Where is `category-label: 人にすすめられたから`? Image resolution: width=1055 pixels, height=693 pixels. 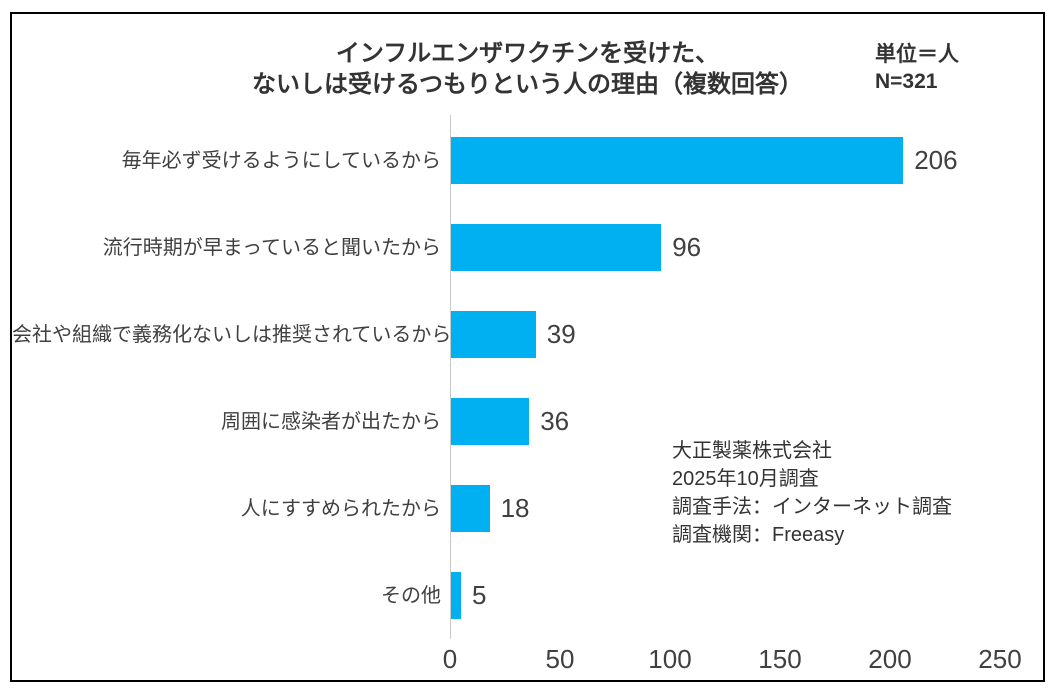
category-label: 人にすすめられたから is located at coordinates (340, 508).